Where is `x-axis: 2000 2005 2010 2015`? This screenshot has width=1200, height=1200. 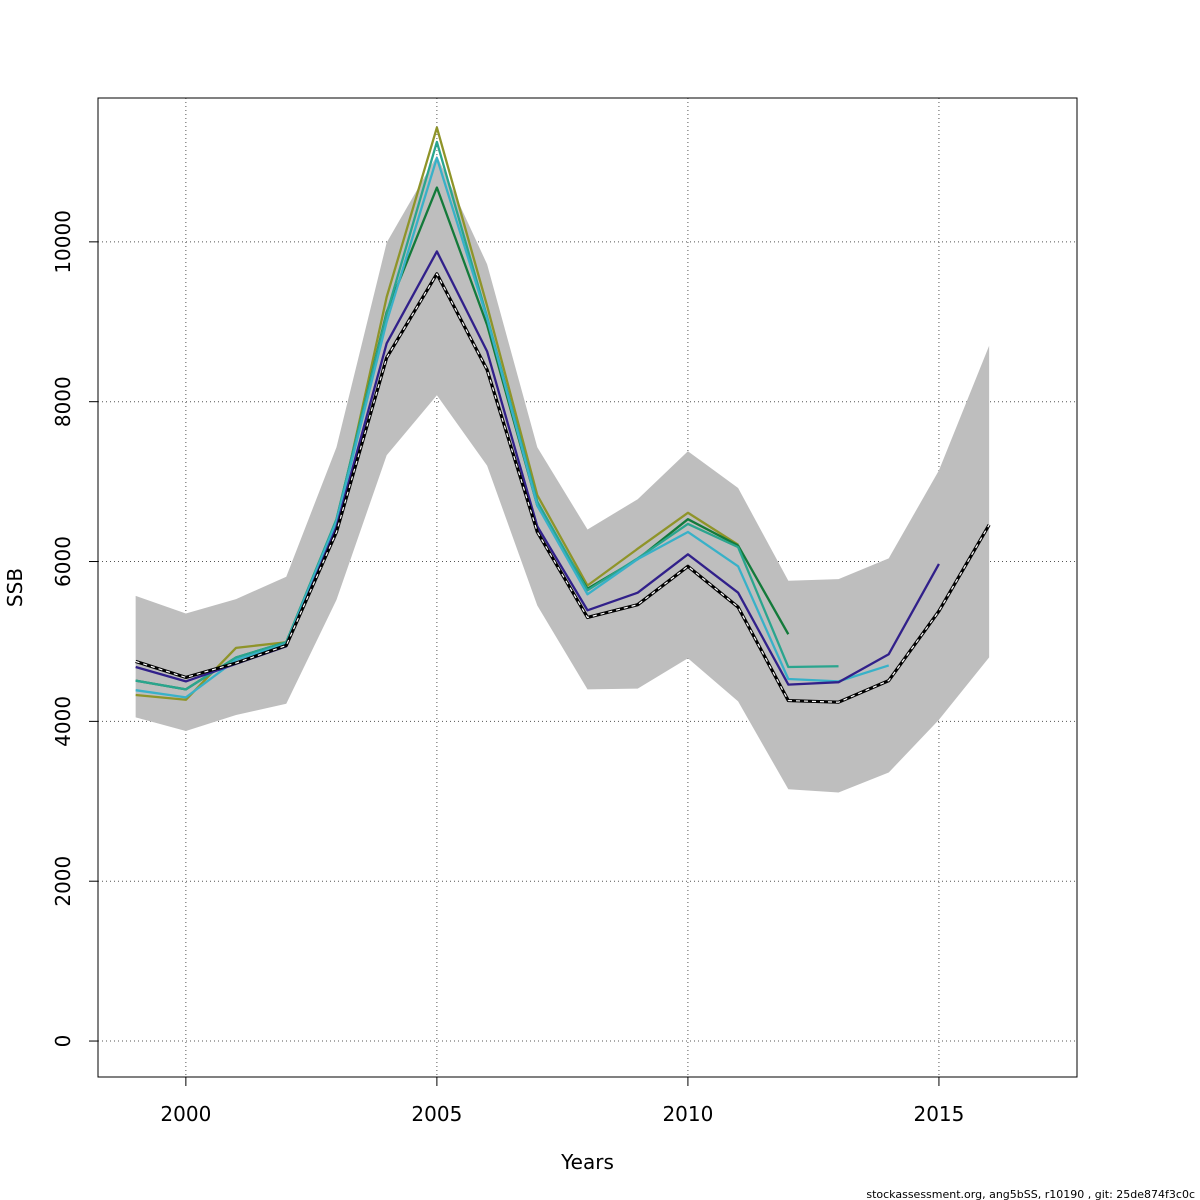
x-axis: 2000 2005 2010 2015 is located at coordinates (562, 1101).